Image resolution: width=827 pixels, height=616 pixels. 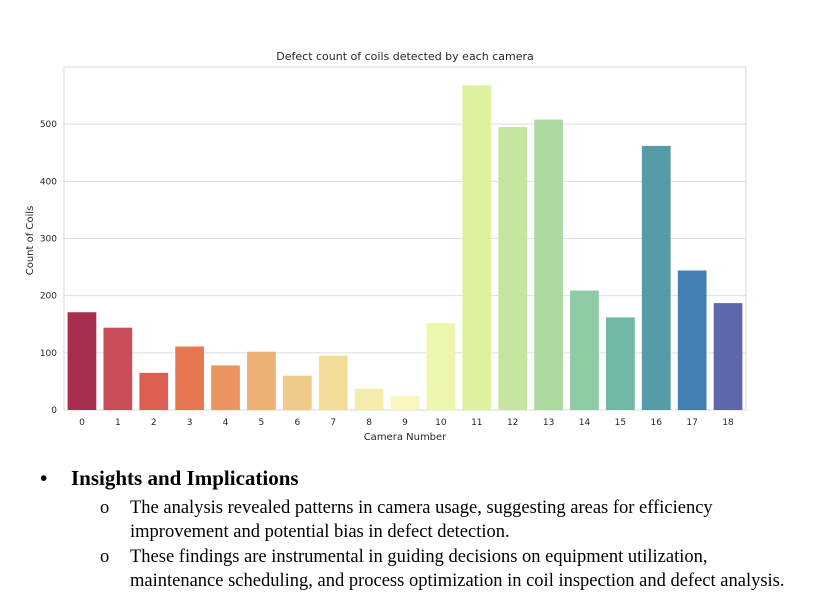 I want to click on x-tick-label: 6, so click(x=297, y=423).